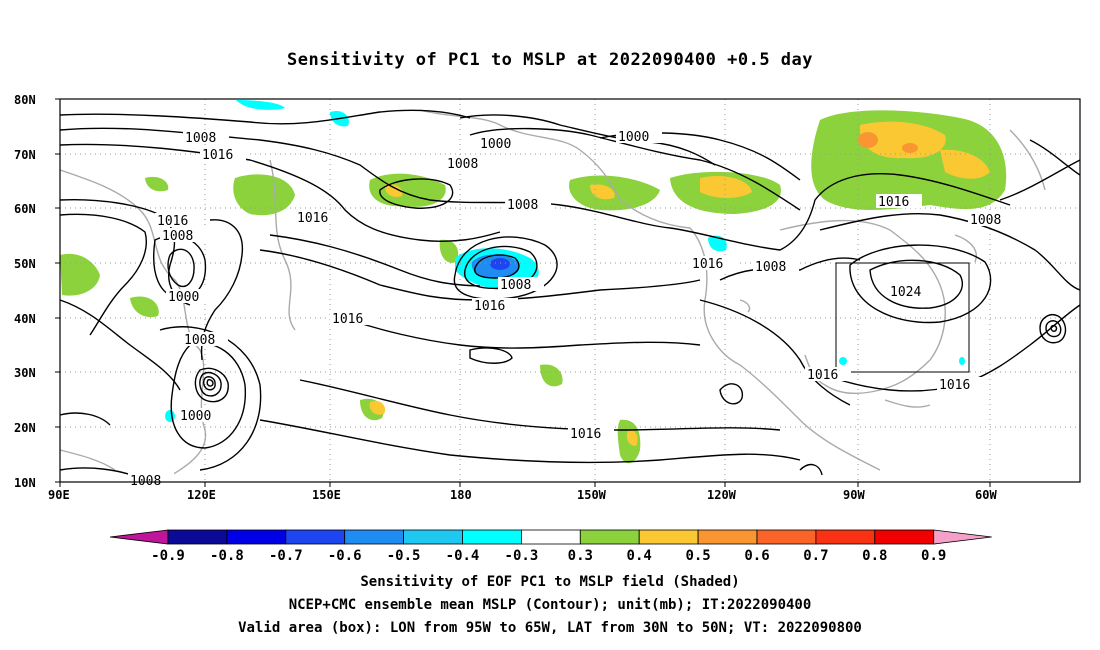  What do you see at coordinates (905, 292) in the screenshot?
I see `contour-label: 1024` at bounding box center [905, 292].